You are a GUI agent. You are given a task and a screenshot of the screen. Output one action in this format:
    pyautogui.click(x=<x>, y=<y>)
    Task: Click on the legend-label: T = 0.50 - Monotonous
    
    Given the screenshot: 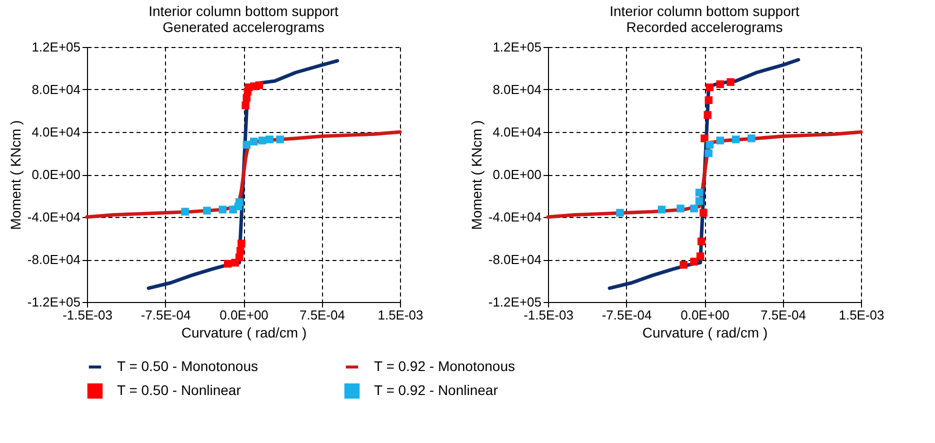 What is the action you would take?
    pyautogui.click(x=187, y=366)
    